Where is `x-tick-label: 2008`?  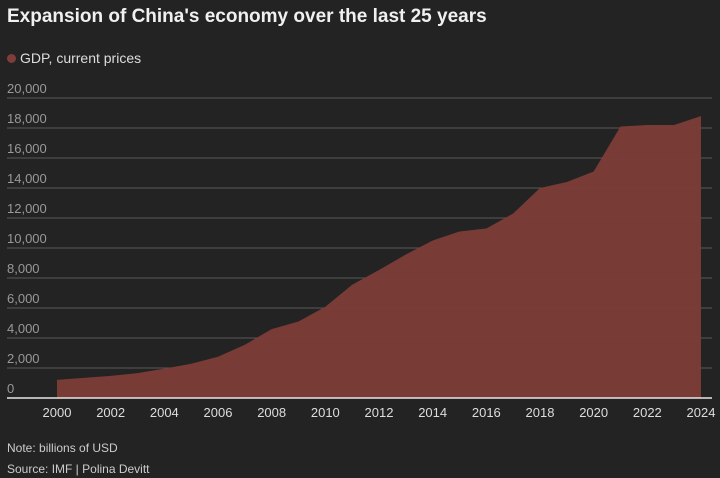 x-tick-label: 2008 is located at coordinates (271, 412).